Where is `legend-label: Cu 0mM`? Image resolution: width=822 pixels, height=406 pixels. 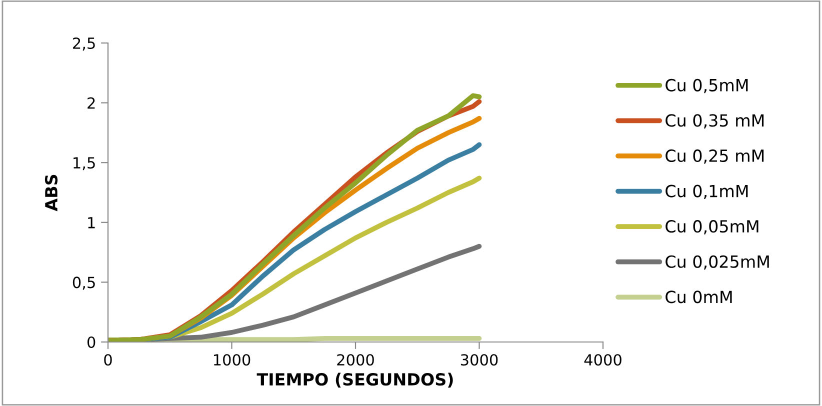
legend-label: Cu 0mM is located at coordinates (699, 297).